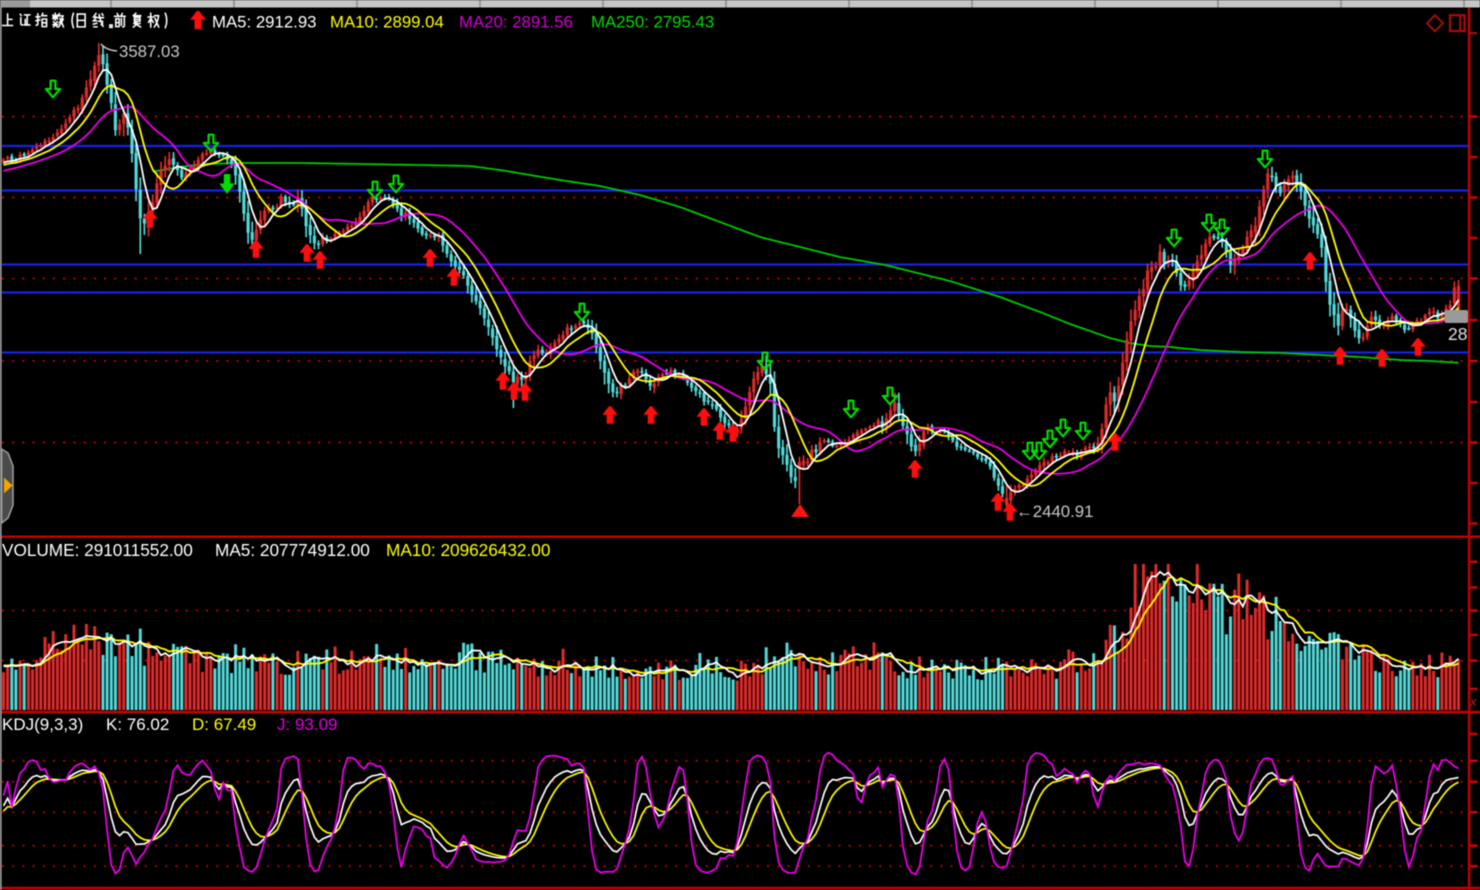 Image resolution: width=1480 pixels, height=890 pixels. Describe the element at coordinates (97, 550) in the screenshot. I see `svg-text: VOLUME: 291011552.00` at that location.